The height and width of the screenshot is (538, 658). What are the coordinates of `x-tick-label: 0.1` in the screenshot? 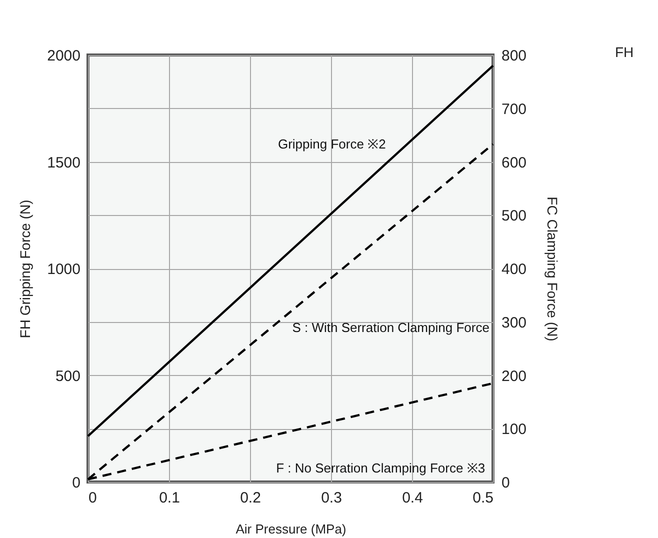 It's located at (169, 498).